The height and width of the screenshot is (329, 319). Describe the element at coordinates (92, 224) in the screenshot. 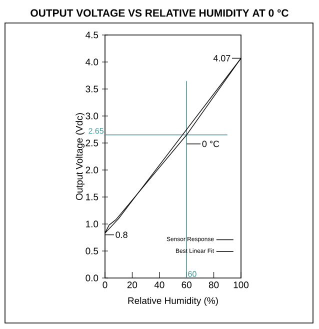

I see `y-tick-label: 1.0` at that location.